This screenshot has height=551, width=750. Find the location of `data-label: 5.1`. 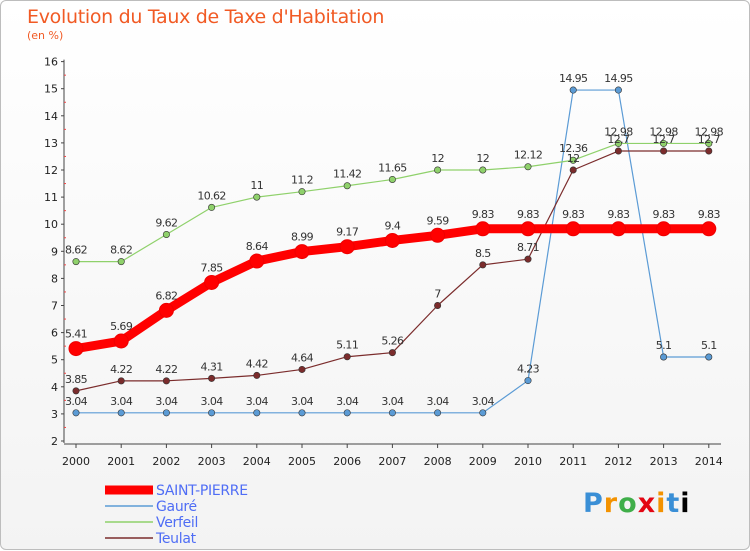

data-label: 5.1 is located at coordinates (664, 345).